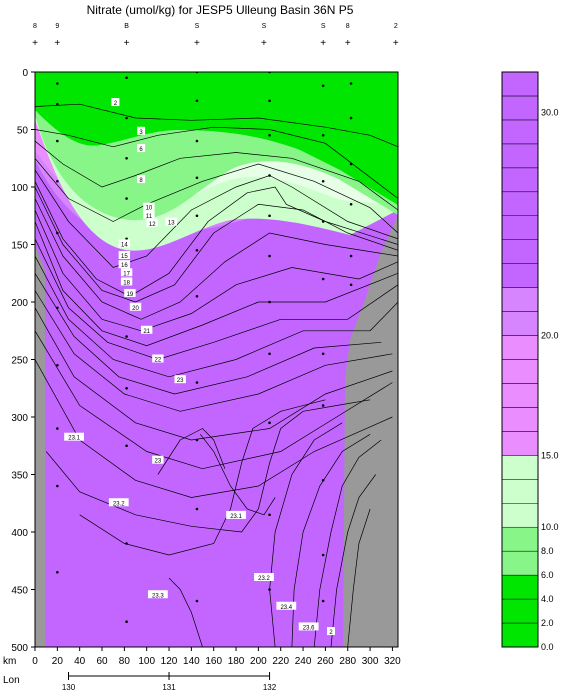 The height and width of the screenshot is (699, 568). What do you see at coordinates (547, 647) in the screenshot?
I see `colorbar-label: 0.0` at bounding box center [547, 647].